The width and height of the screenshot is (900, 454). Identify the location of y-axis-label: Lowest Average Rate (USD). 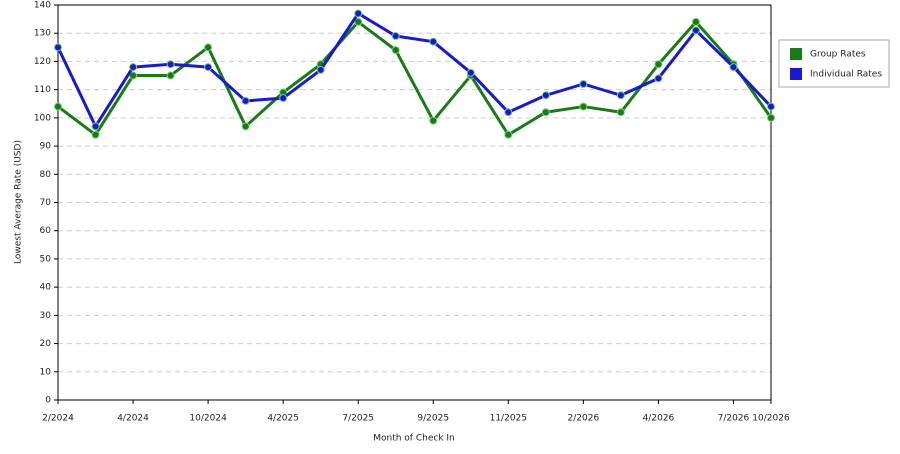
(19, 202).